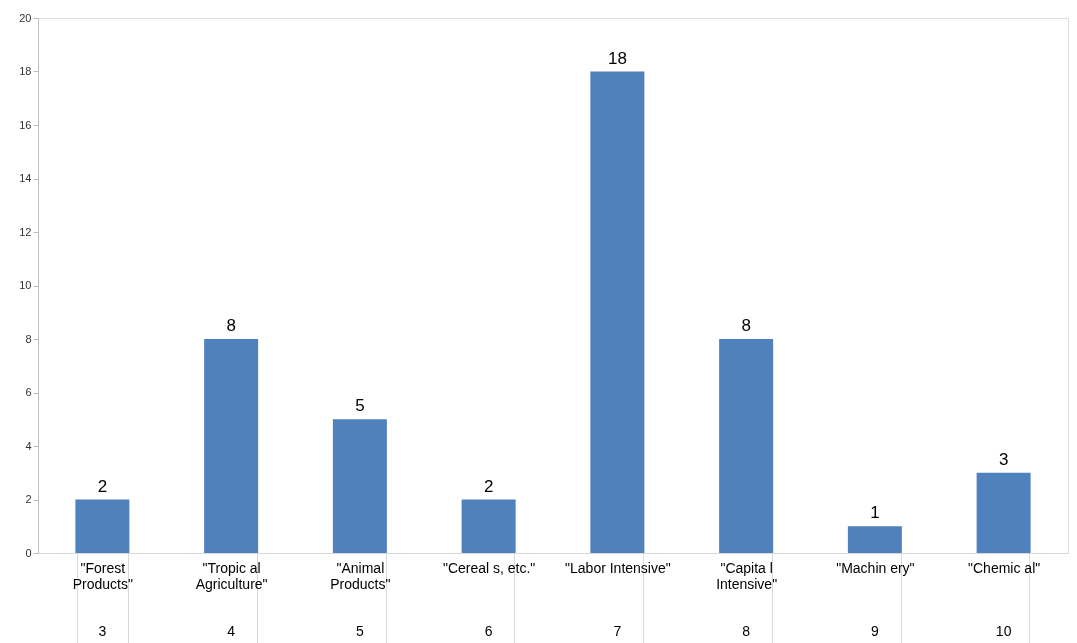 This screenshot has height=643, width=1077. What do you see at coordinates (618, 567) in the screenshot?
I see `x-tick-label: "Labor Intensive"` at bounding box center [618, 567].